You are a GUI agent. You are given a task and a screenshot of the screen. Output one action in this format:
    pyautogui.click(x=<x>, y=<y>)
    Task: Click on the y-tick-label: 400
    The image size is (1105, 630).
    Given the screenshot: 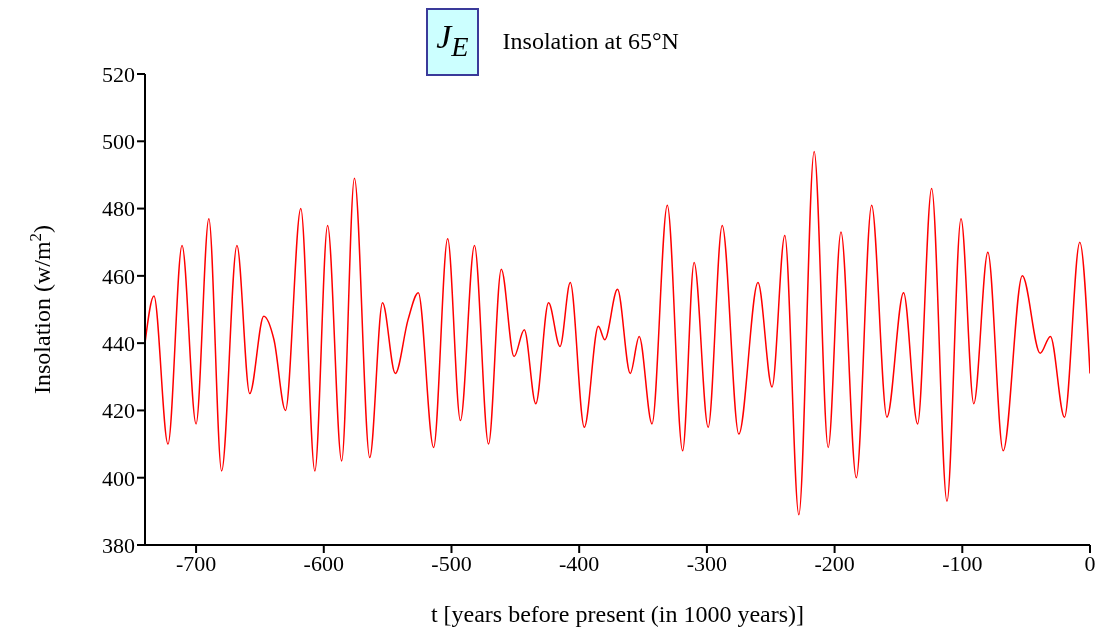 What is the action you would take?
    pyautogui.click(x=118, y=478)
    